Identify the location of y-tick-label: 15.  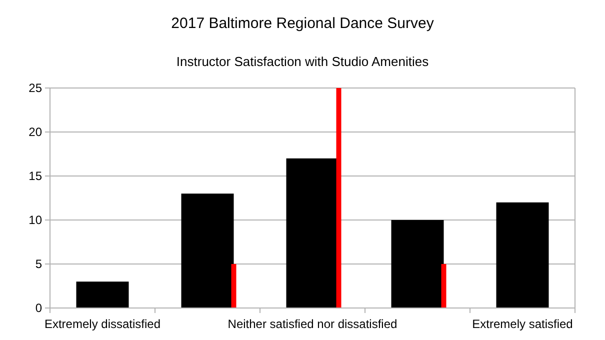
(35, 176).